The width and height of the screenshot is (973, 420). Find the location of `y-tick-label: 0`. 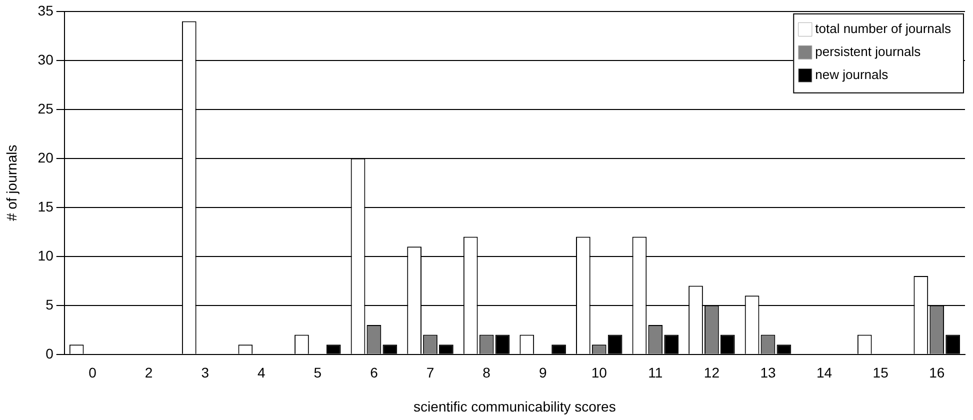

y-tick-label: 0 is located at coordinates (50, 353).